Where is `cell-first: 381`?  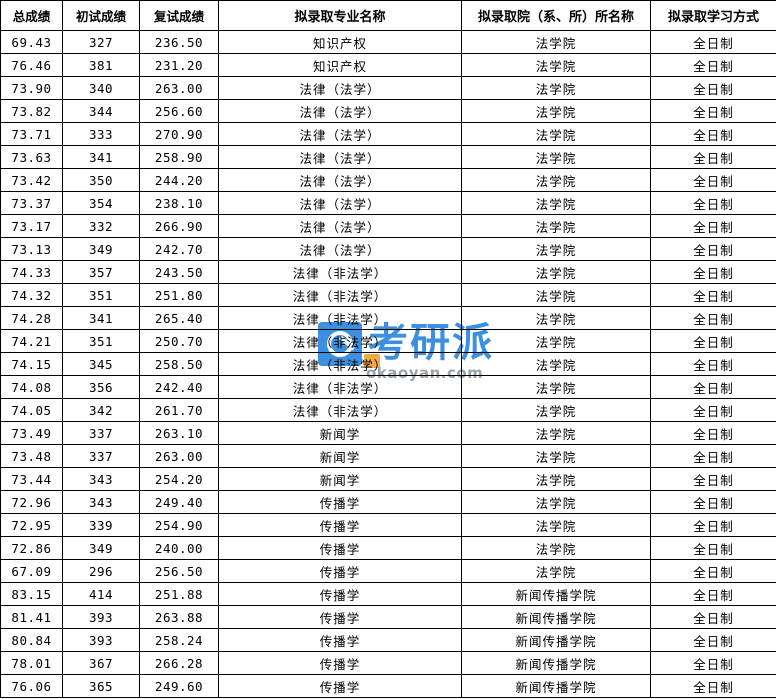 cell-first: 381 is located at coordinates (101, 65).